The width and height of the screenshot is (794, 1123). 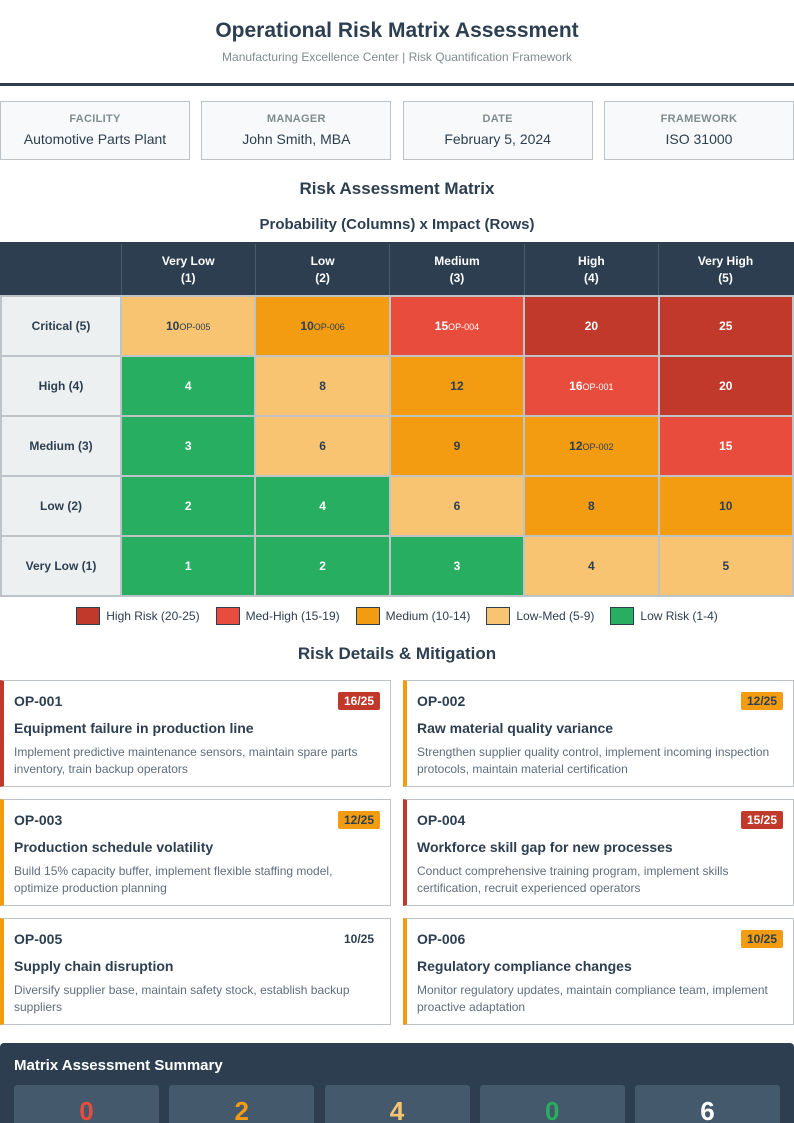 I want to click on column-header: Low (2), so click(x=322, y=269).